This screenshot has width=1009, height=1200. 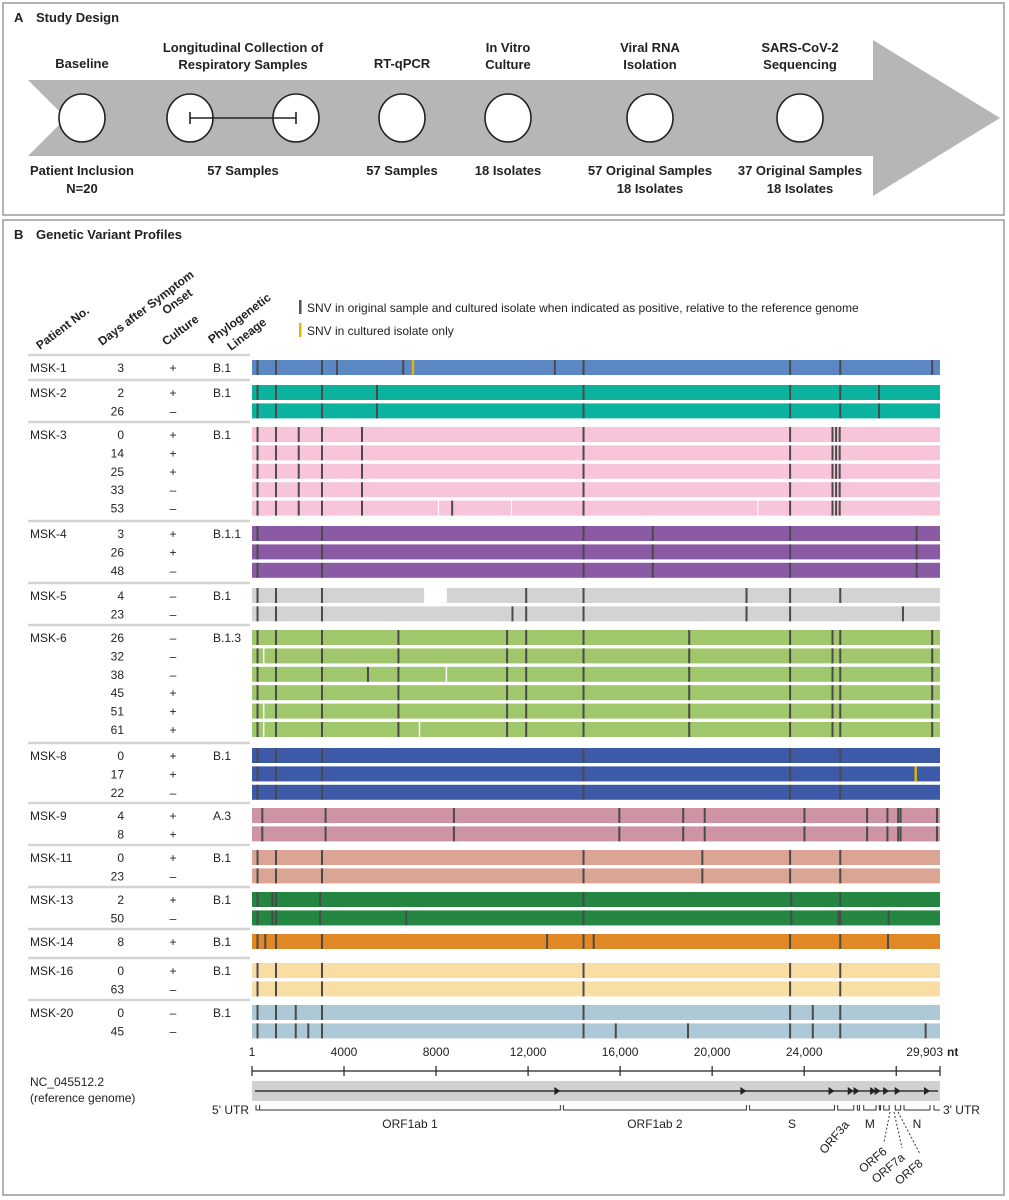 I want to click on days-after-onset: 3, so click(x=120, y=534).